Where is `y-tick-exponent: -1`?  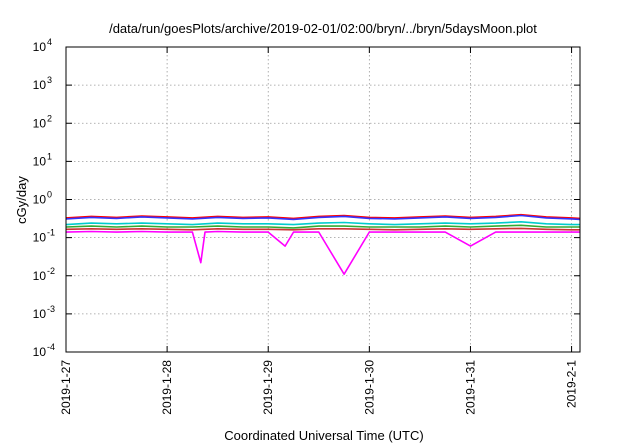 y-tick-exponent: -1 is located at coordinates (51, 233).